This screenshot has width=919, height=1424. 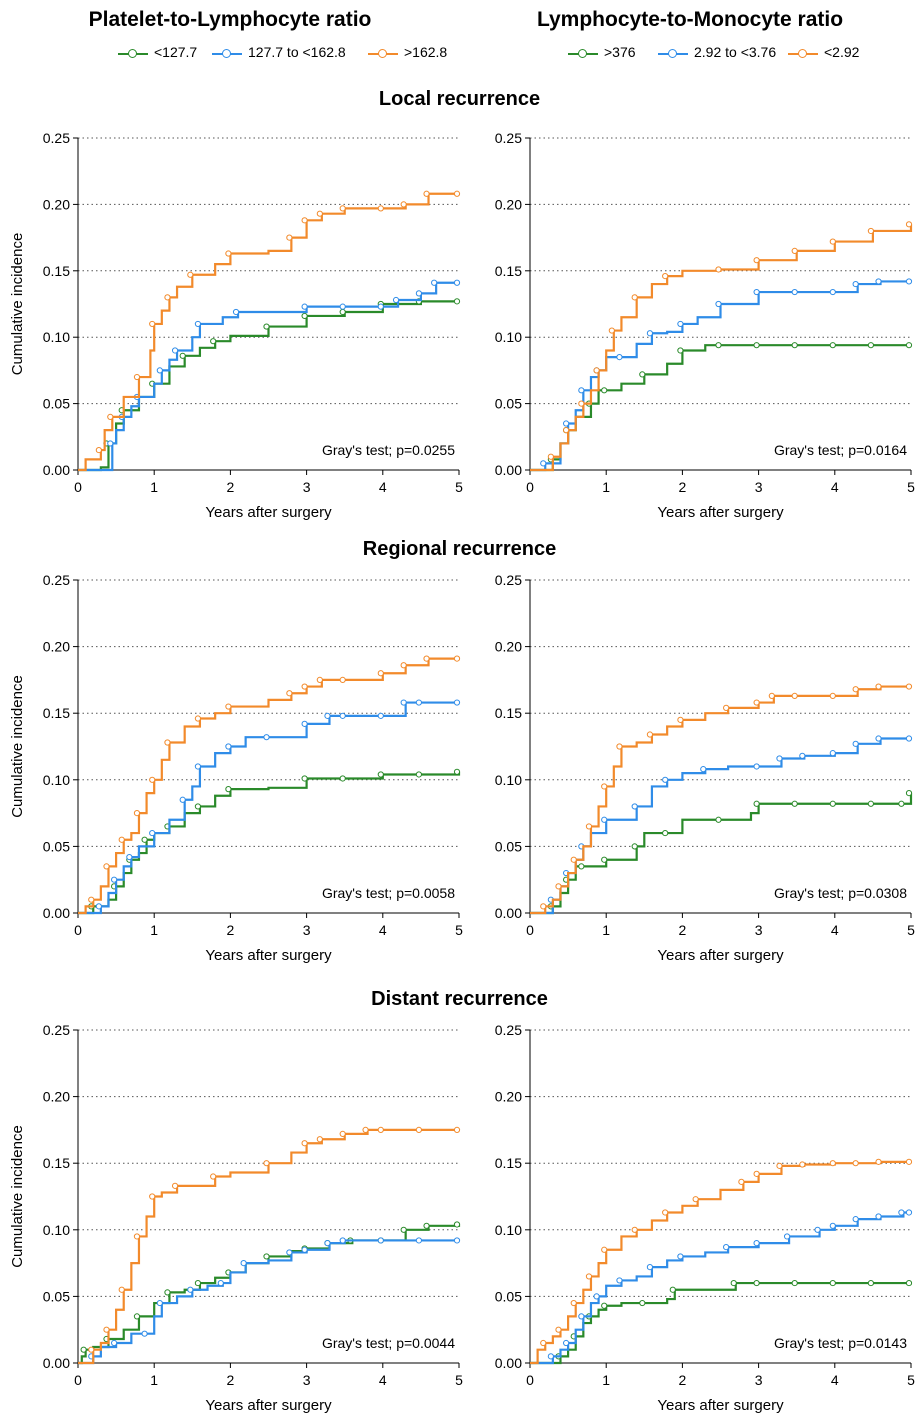 I want to click on grays-test-annotation: Gray's test; p=0.0143, so click(x=840, y=1343).